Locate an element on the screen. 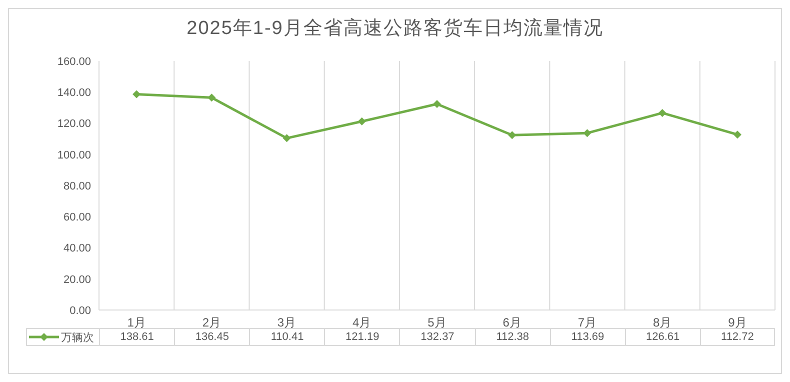  x-tick-label: 1月 is located at coordinates (136, 323).